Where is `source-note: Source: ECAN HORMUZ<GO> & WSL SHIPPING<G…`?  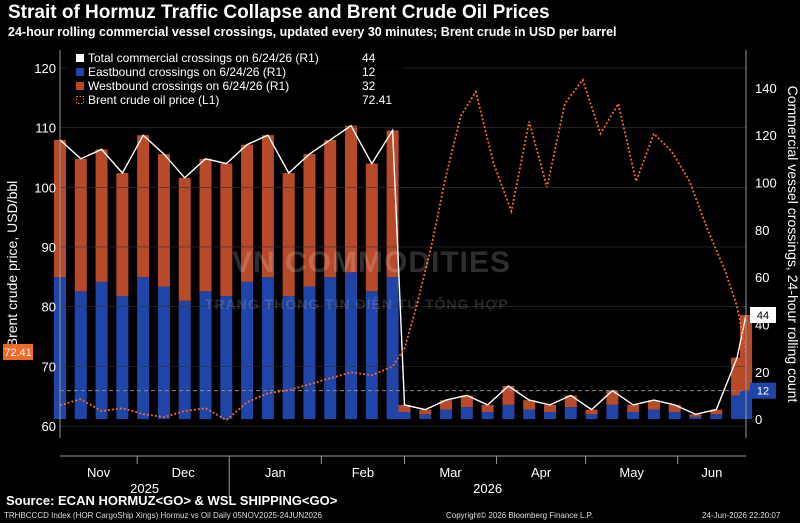 source-note: Source: ECAN HORMUZ<GO> & WSL SHIPPING<G… is located at coordinates (172, 500).